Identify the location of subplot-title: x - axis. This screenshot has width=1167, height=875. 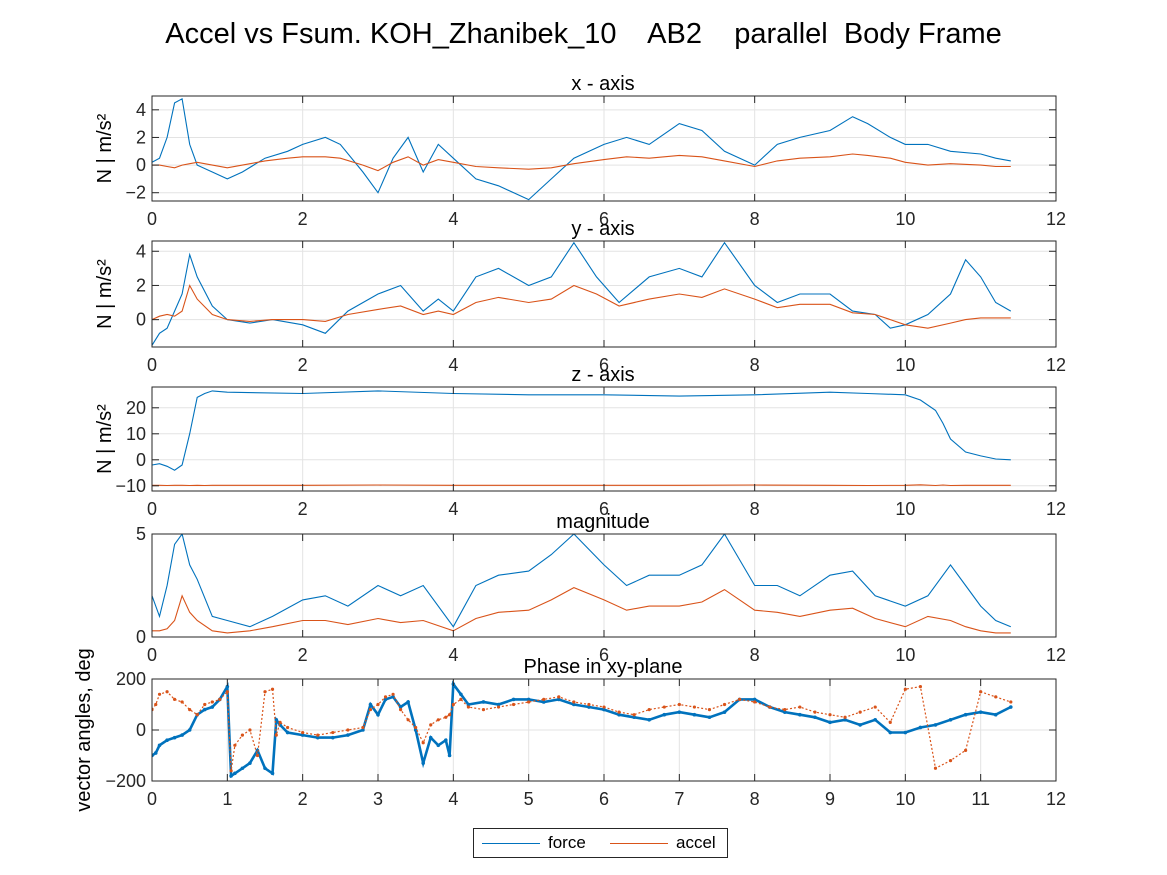
(602, 84).